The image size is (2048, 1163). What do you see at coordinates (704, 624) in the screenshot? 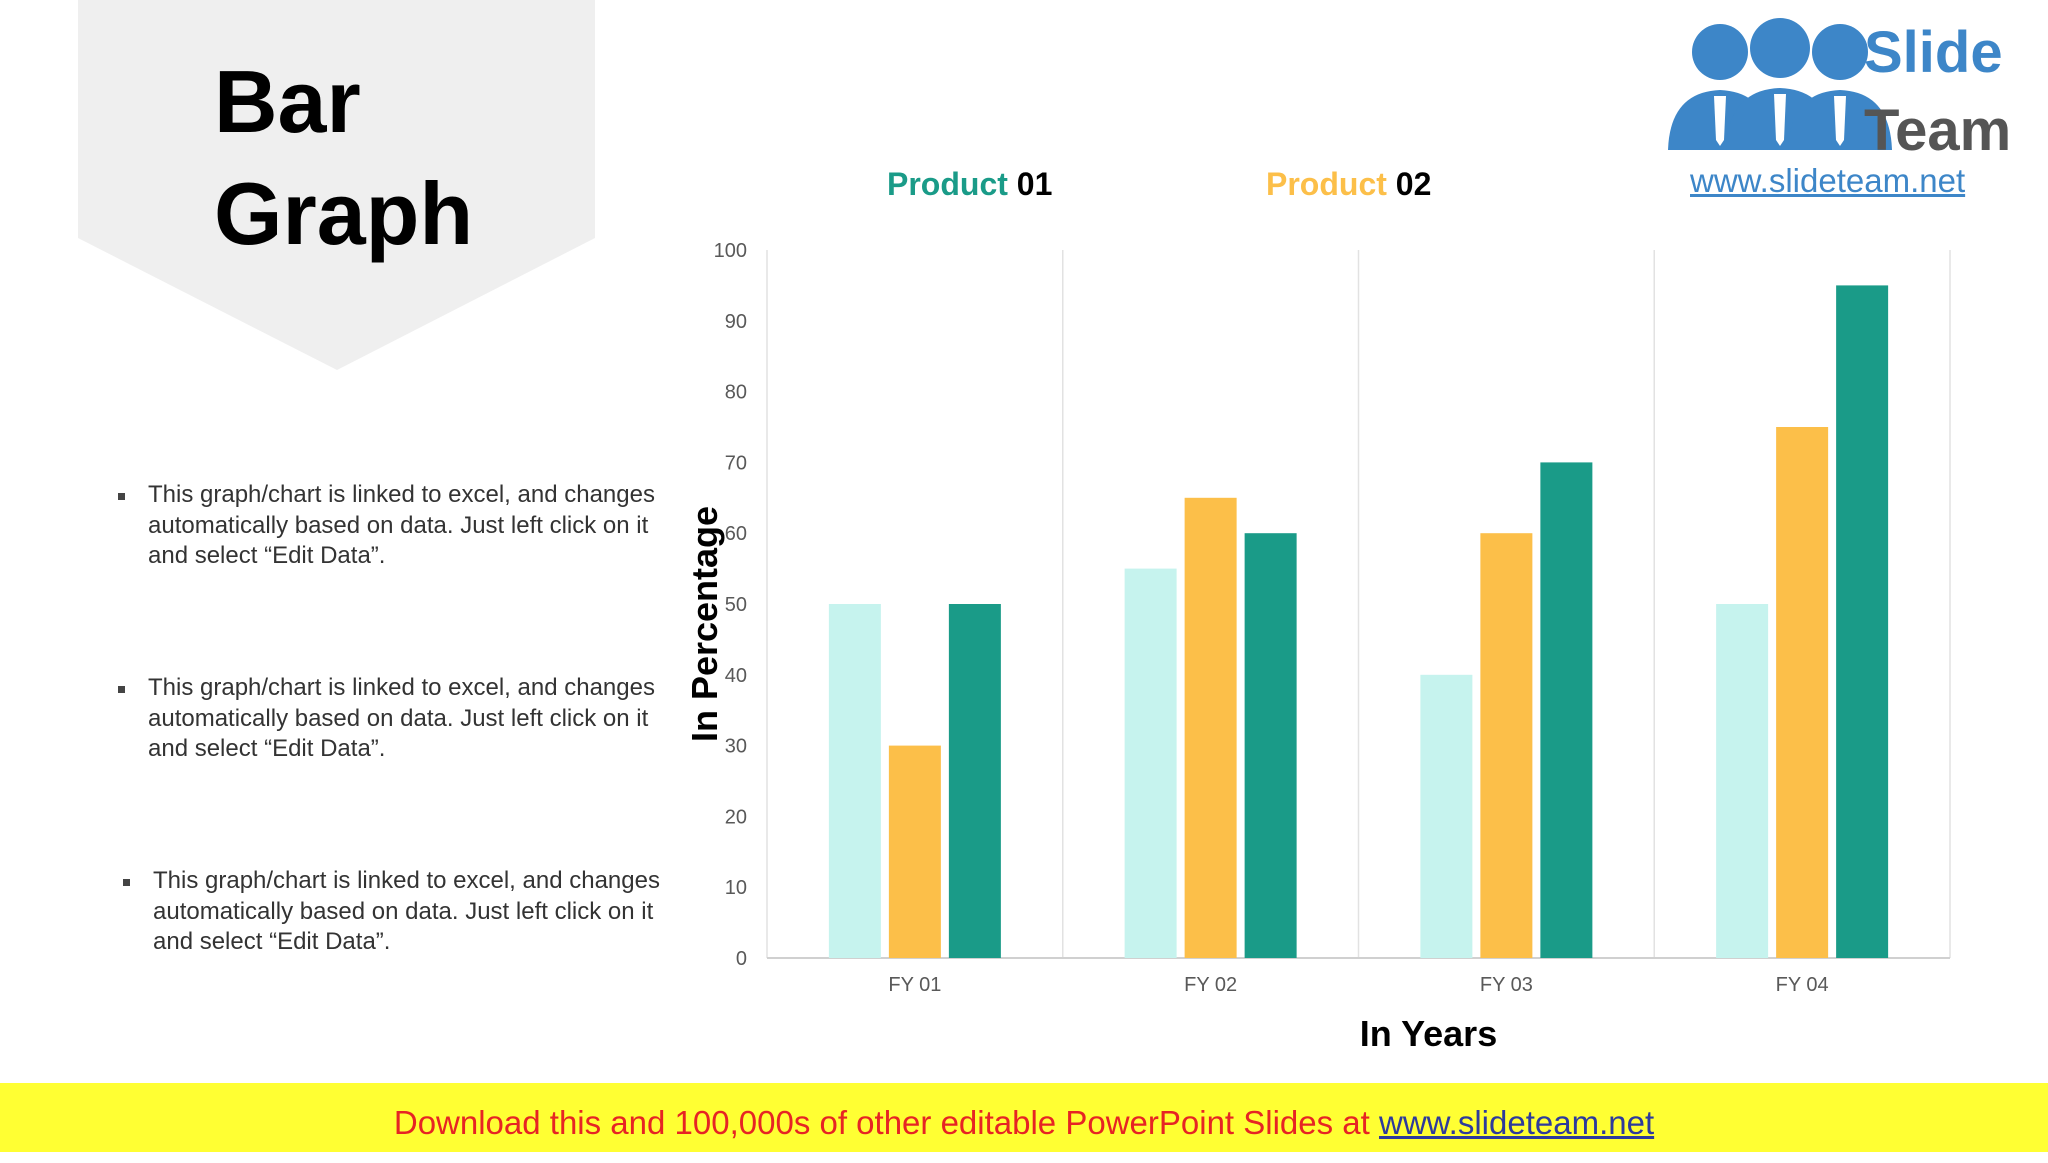
I see `y-axis-title: In Percentage` at bounding box center [704, 624].